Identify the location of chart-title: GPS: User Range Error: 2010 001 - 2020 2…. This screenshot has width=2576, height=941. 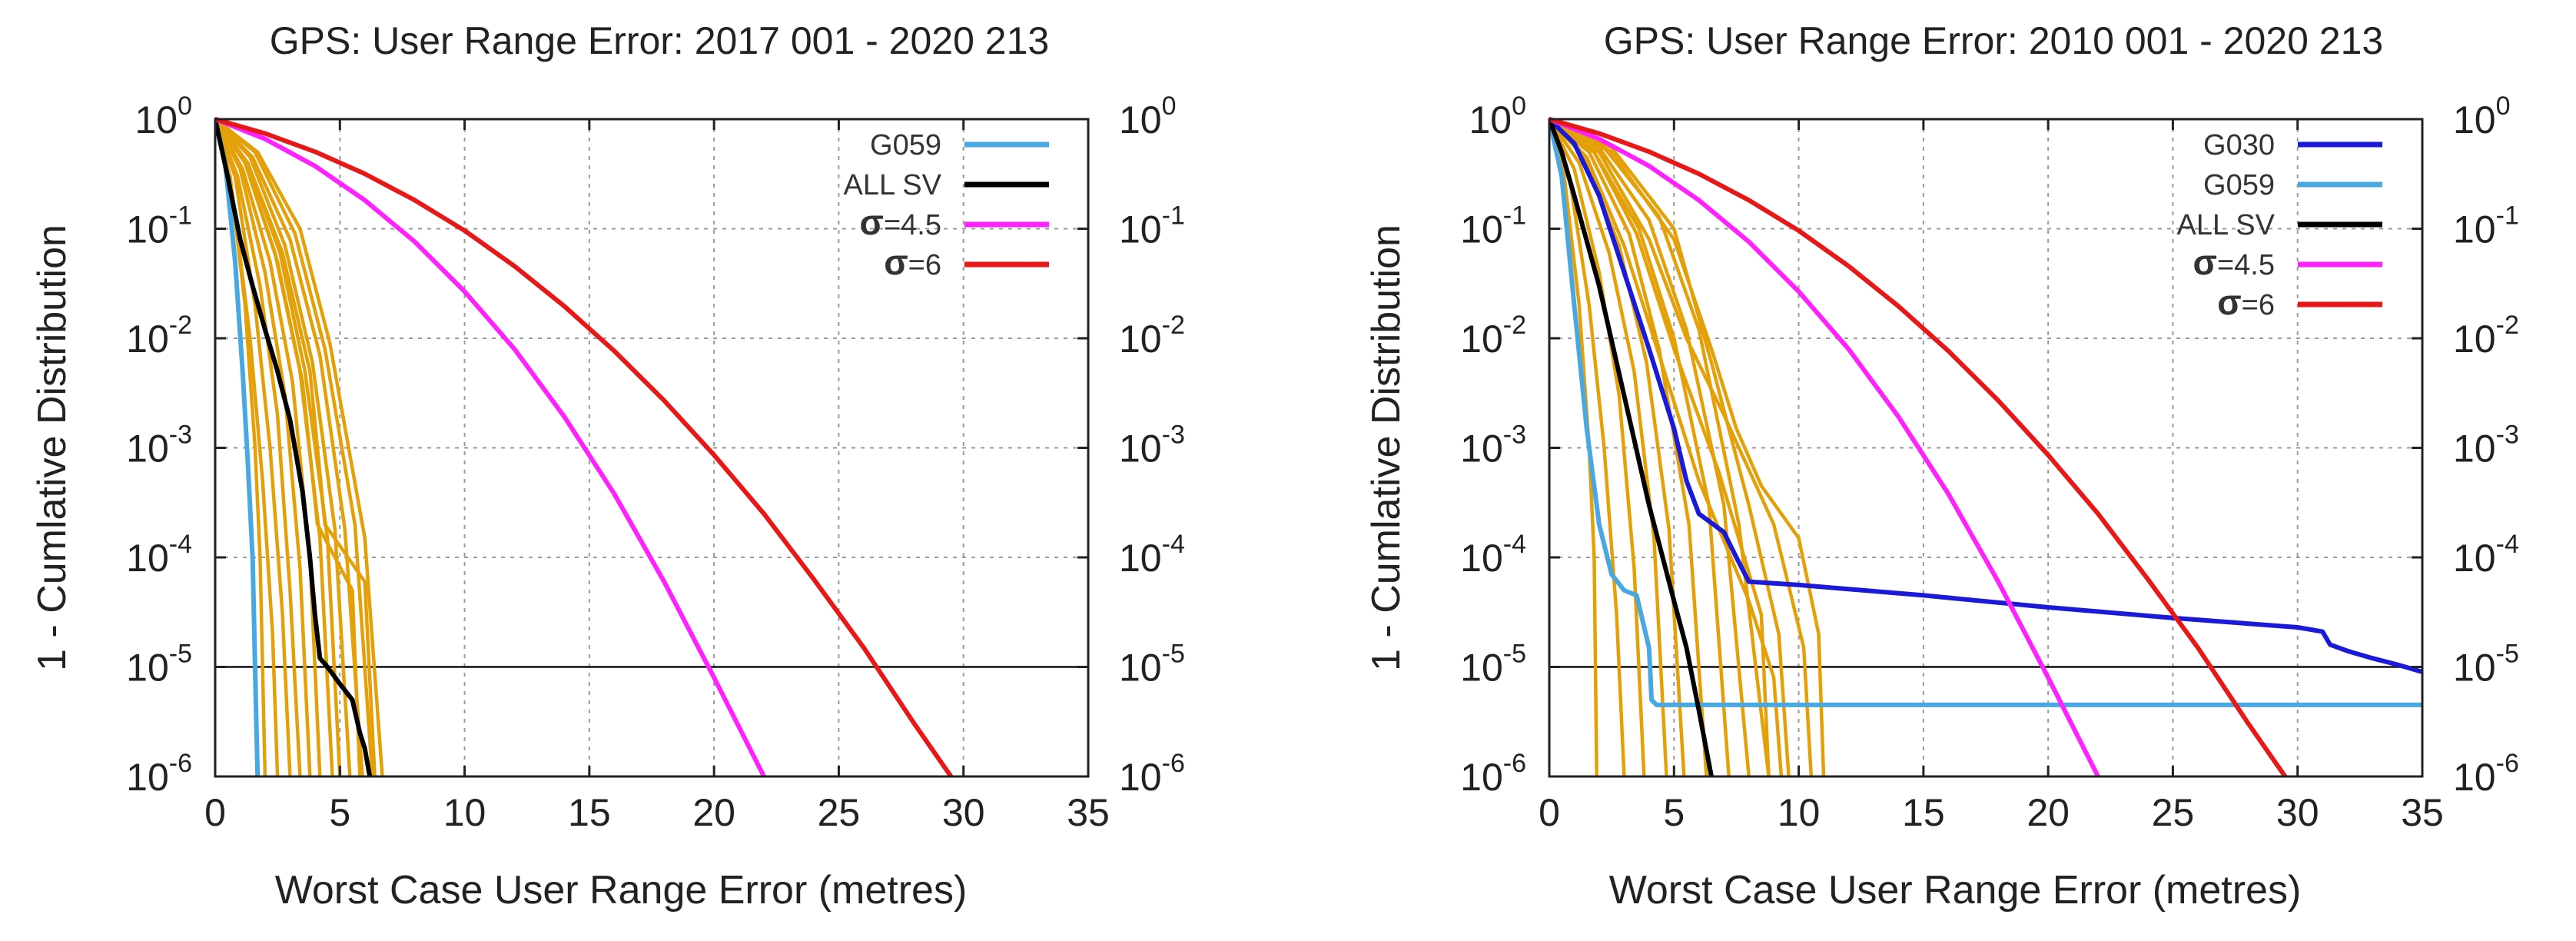
(1993, 40).